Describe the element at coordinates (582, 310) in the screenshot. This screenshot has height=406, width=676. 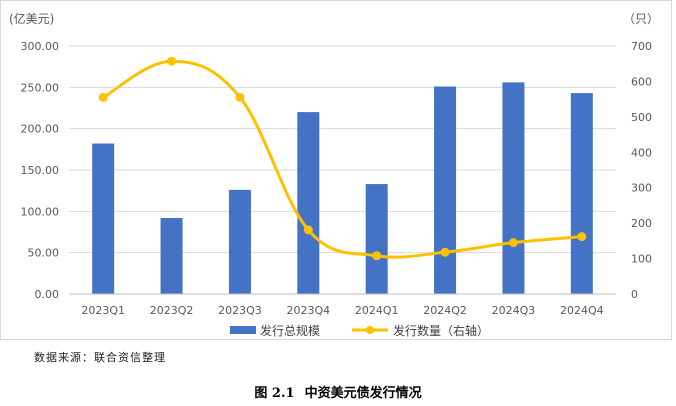
I see `x-tick-label: 2024Q4` at that location.